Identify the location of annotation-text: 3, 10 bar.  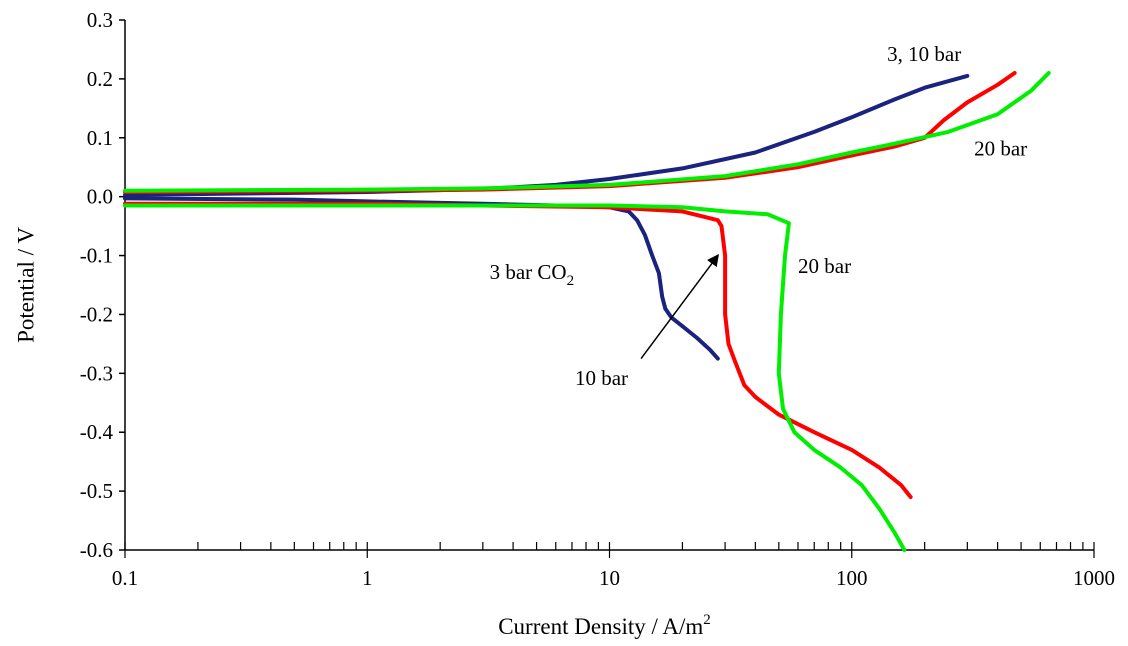
(924, 54).